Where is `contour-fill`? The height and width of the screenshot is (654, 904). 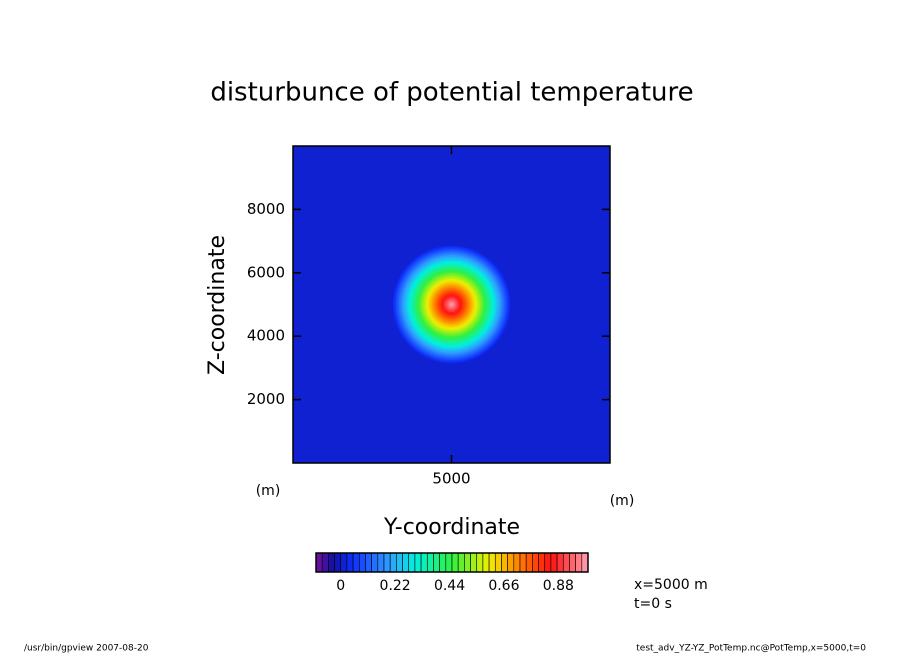 contour-fill is located at coordinates (451, 304).